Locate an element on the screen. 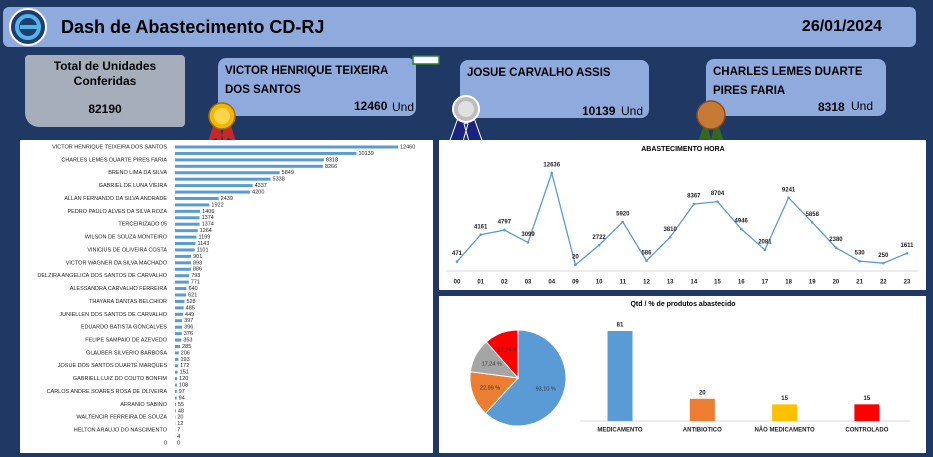 The height and width of the screenshot is (457, 933). data-label: 4 is located at coordinates (178, 437).